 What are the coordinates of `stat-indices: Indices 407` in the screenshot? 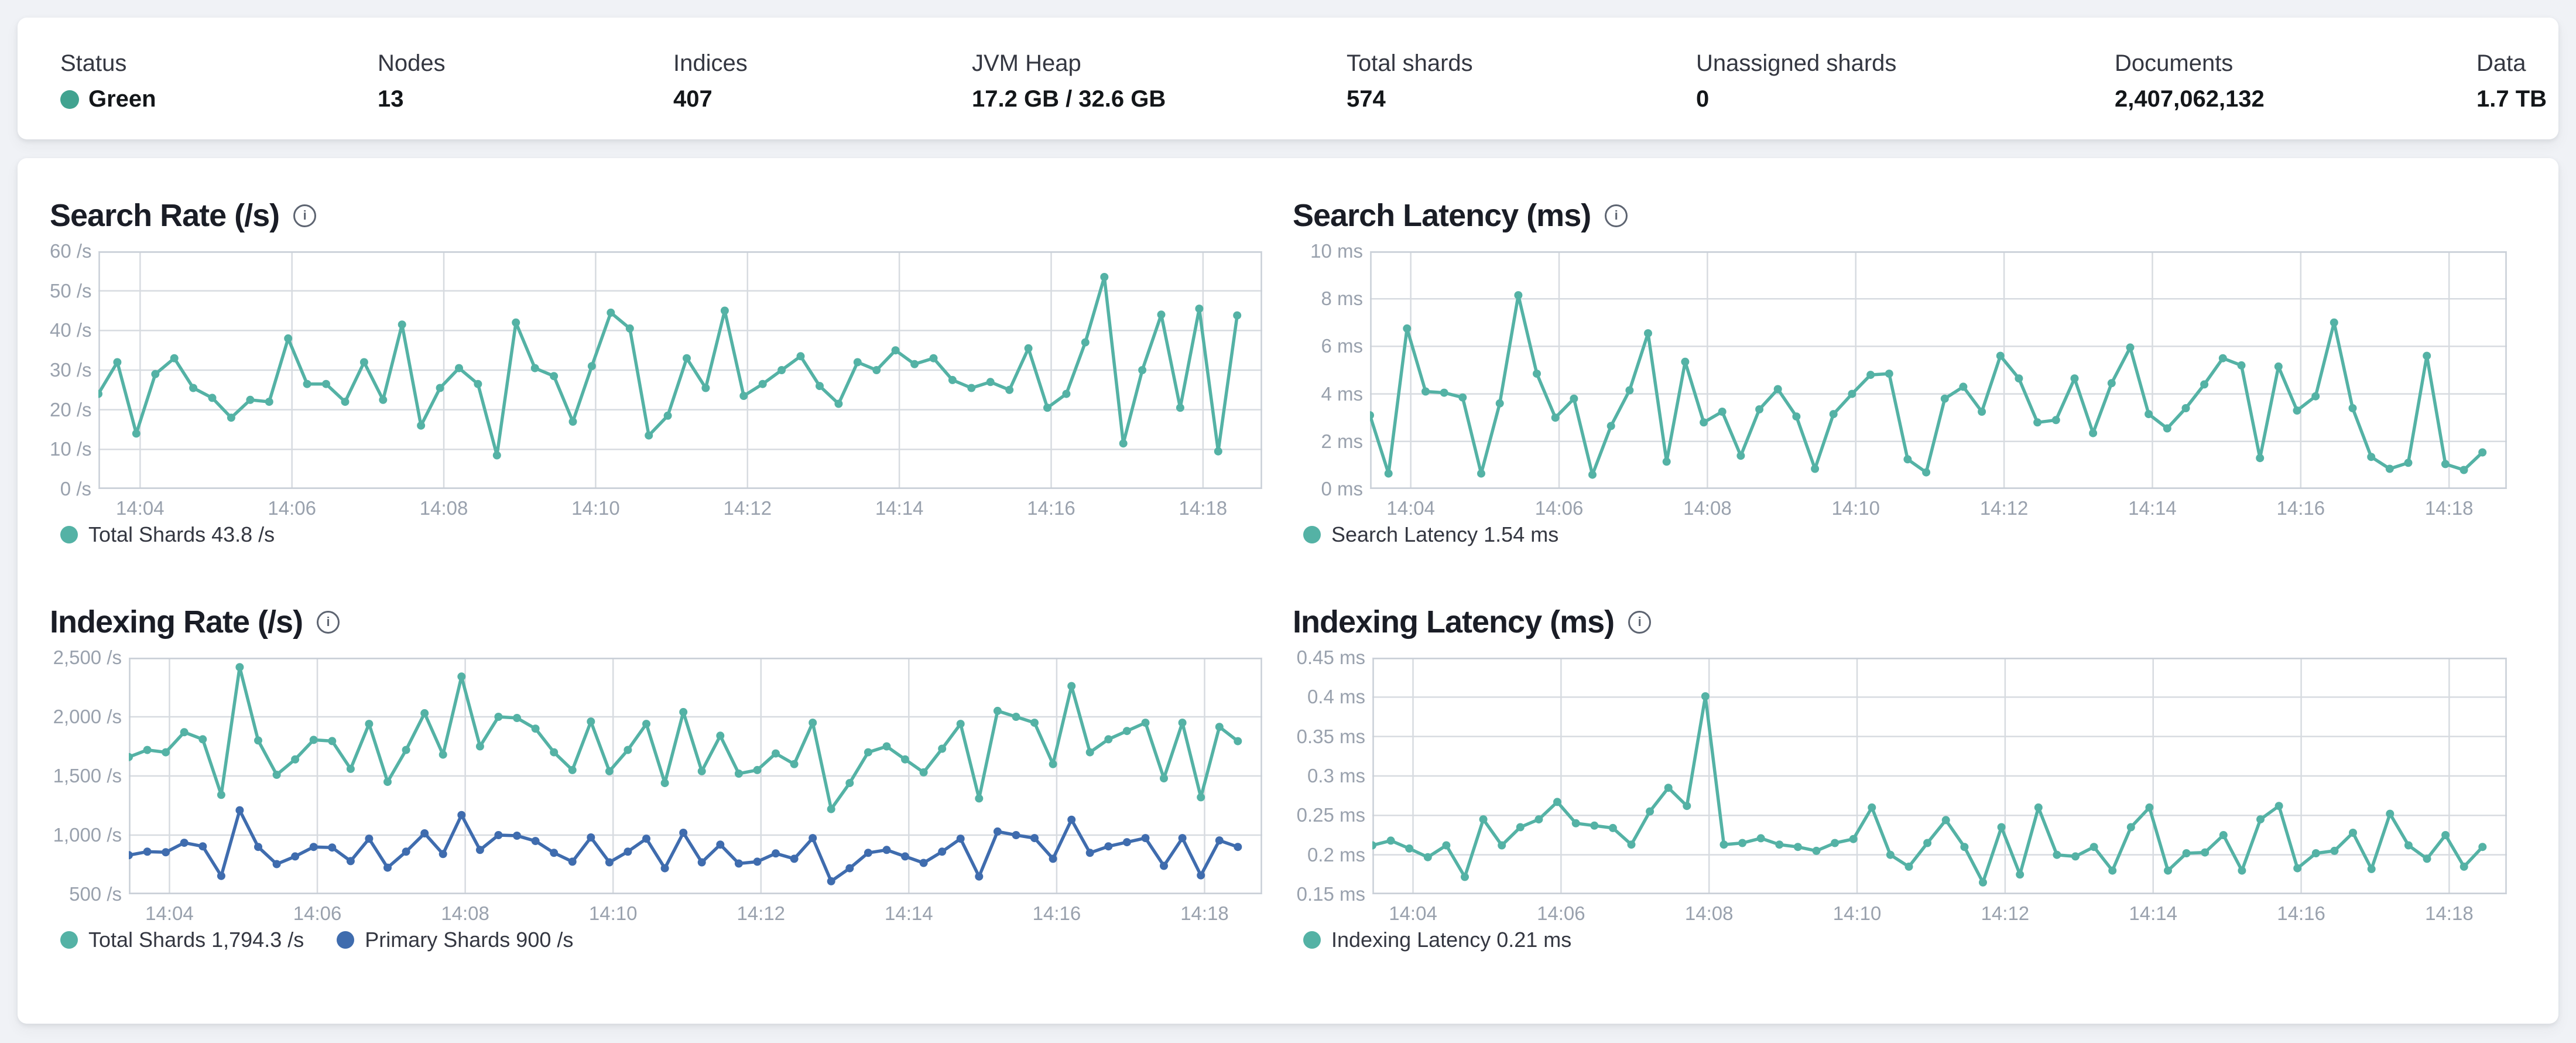 It's located at (711, 81).